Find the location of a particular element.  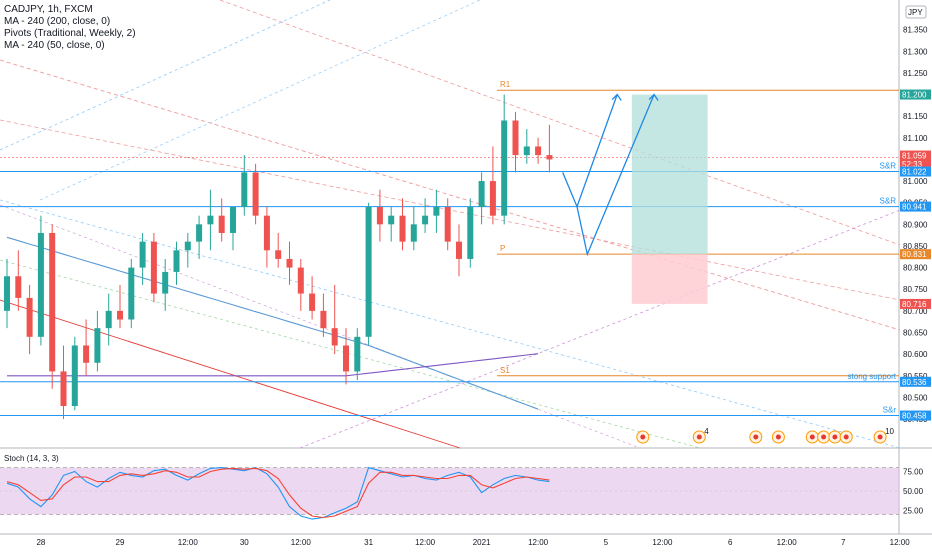

price-tick-label: 80.900 is located at coordinates (915, 224).